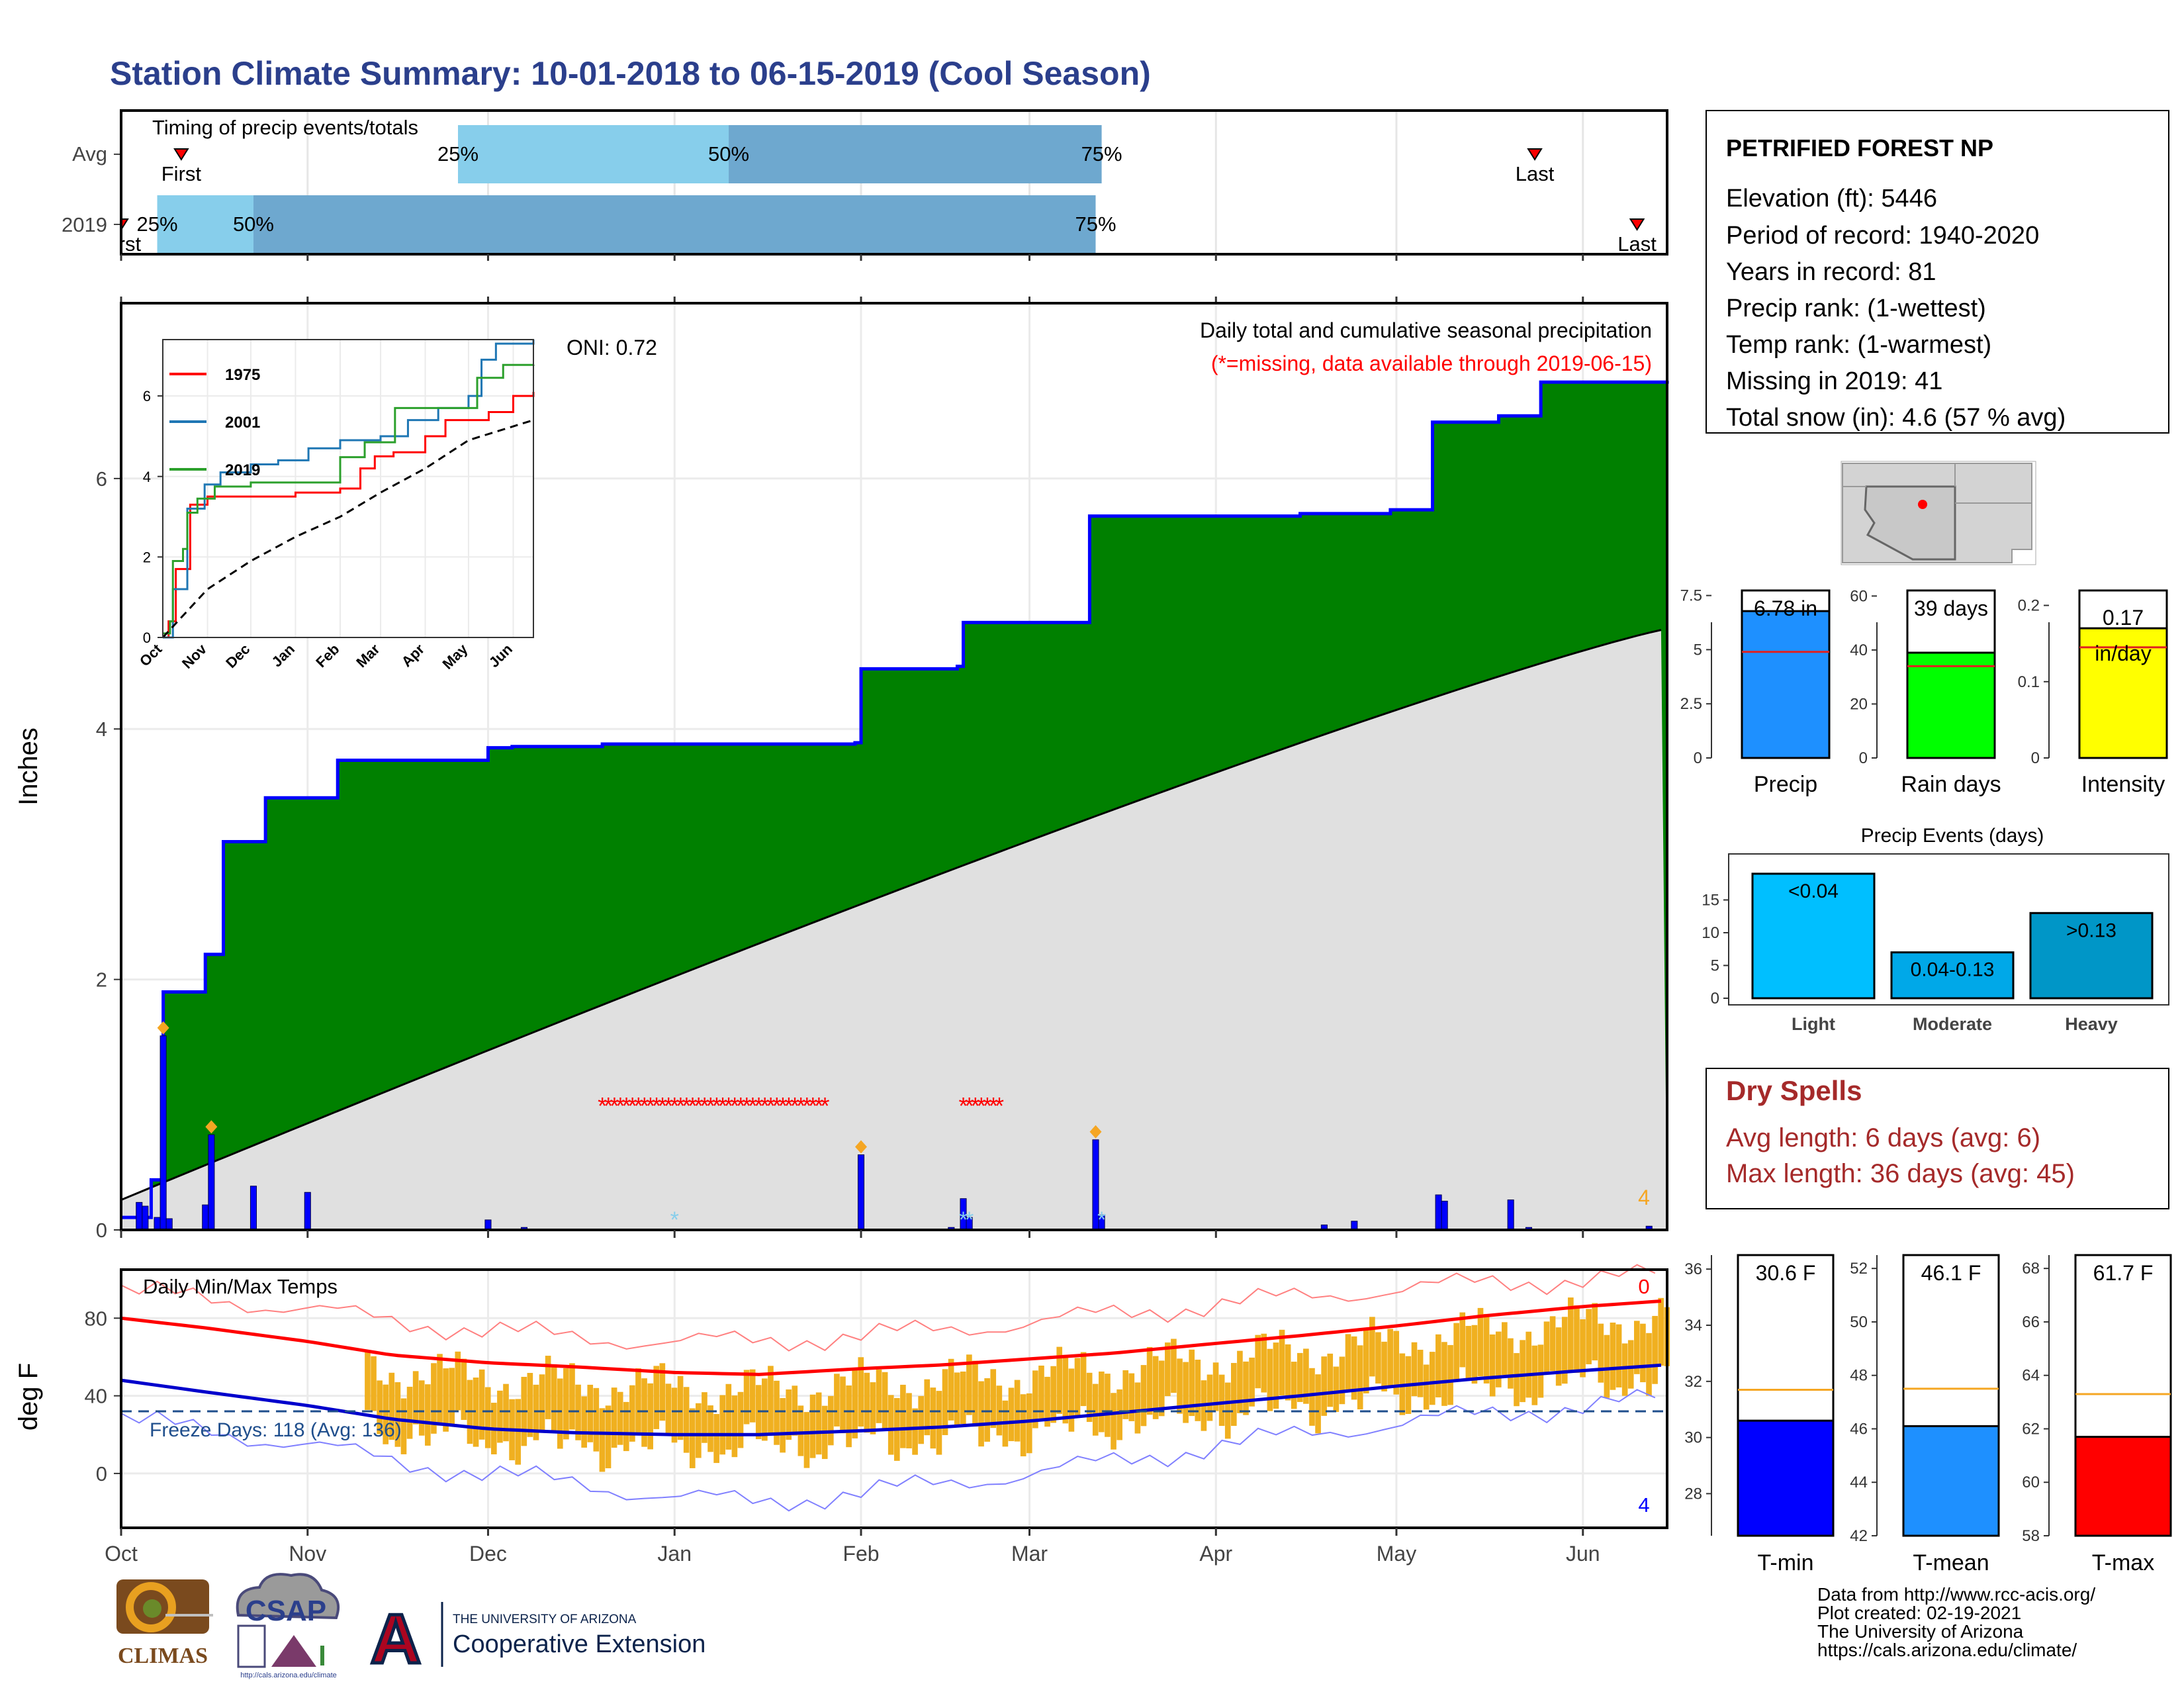 This screenshot has height=1688, width=2184. I want to click on avg-max-line, so click(891, 1337).